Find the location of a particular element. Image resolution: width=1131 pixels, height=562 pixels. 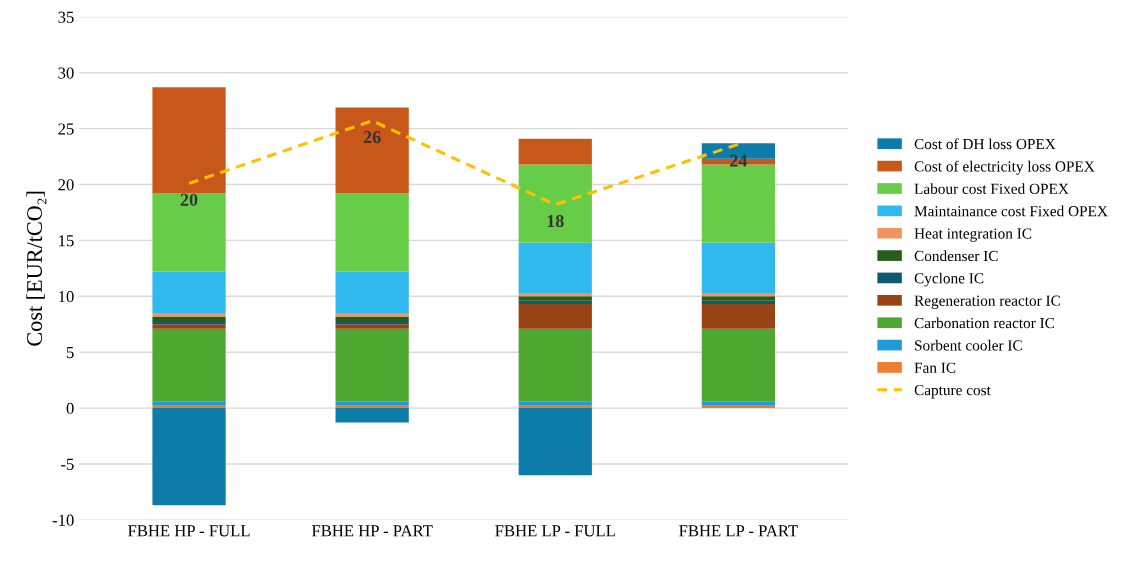

legend-label: Cyclone IC is located at coordinates (949, 279).